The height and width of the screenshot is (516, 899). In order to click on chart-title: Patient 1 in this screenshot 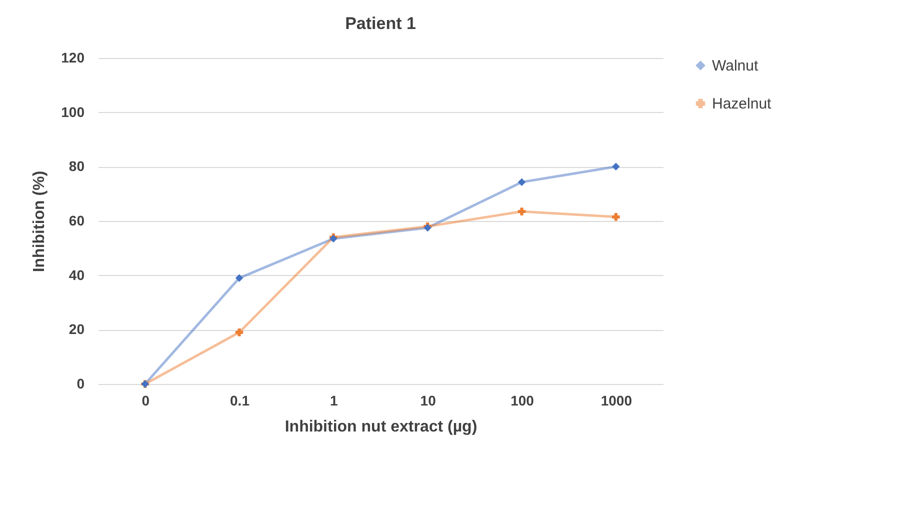, I will do `click(380, 23)`.